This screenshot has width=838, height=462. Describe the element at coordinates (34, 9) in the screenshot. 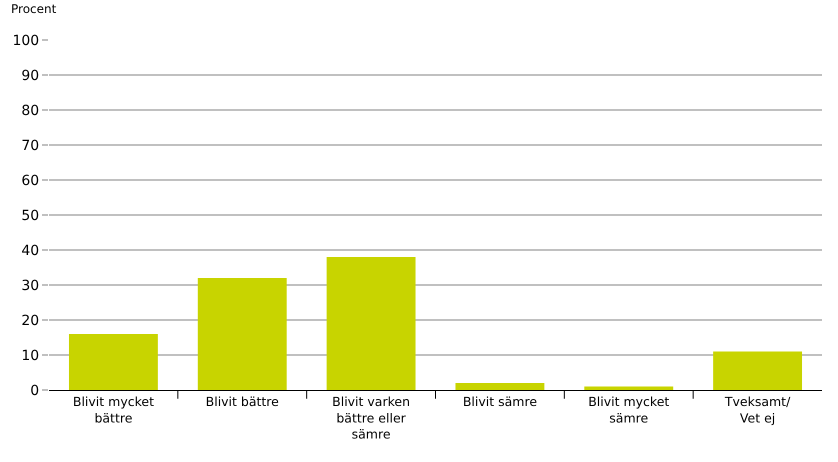

I see `y-axis-title: Procent` at that location.